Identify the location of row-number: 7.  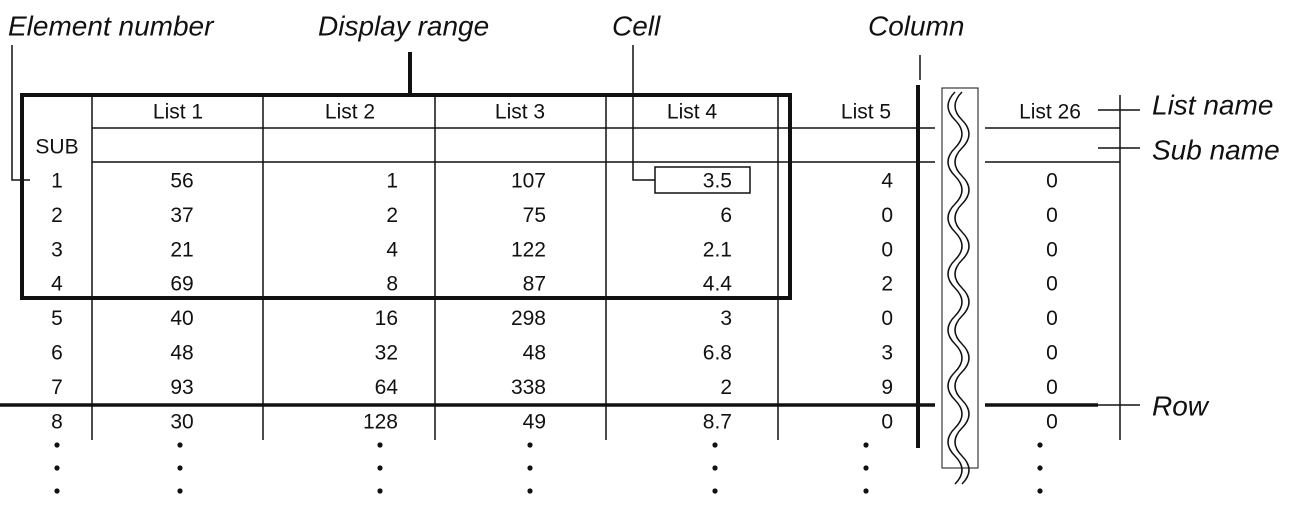
(57, 387).